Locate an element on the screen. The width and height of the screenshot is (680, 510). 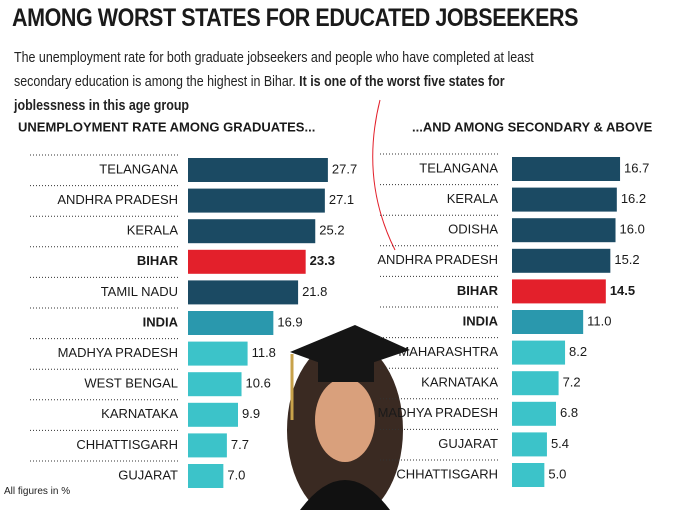
value-label: 5.4 is located at coordinates (560, 443).